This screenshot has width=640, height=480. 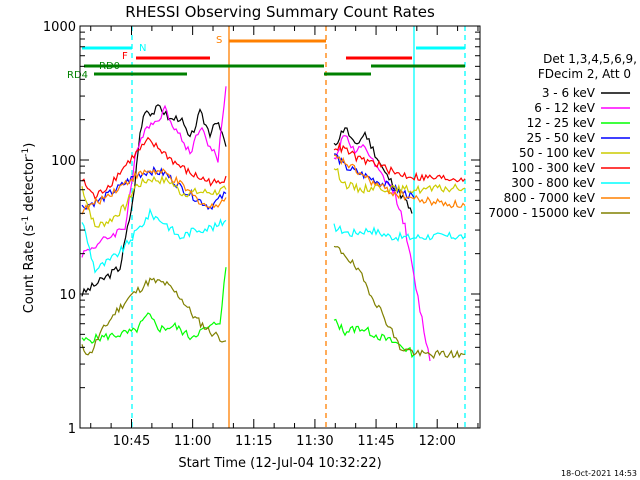 What do you see at coordinates (550, 198) in the screenshot?
I see `legend-label: 800 - 7000 keV` at bounding box center [550, 198].